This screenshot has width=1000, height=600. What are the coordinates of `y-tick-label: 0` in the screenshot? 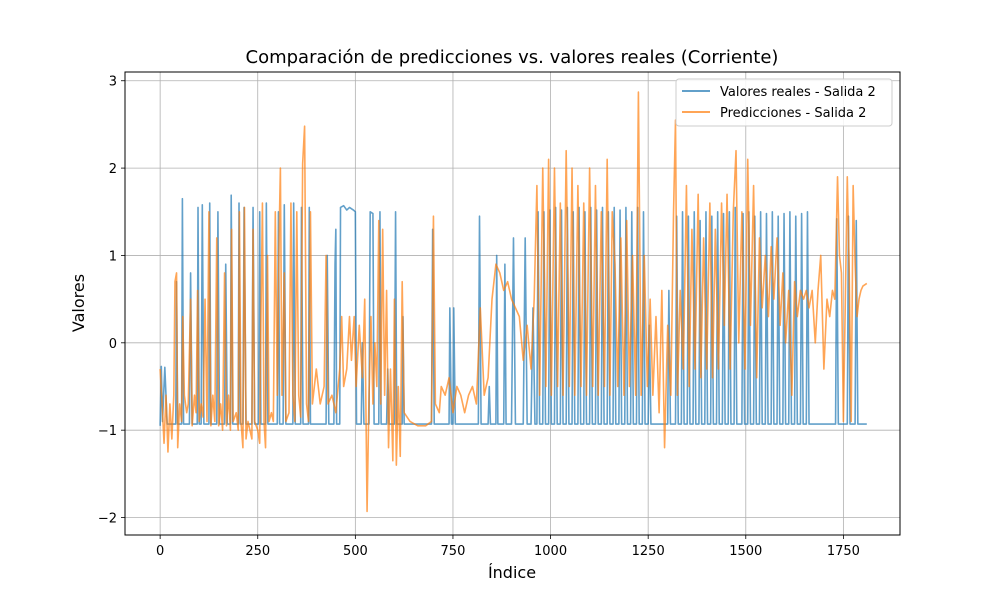 It's located at (113, 344).